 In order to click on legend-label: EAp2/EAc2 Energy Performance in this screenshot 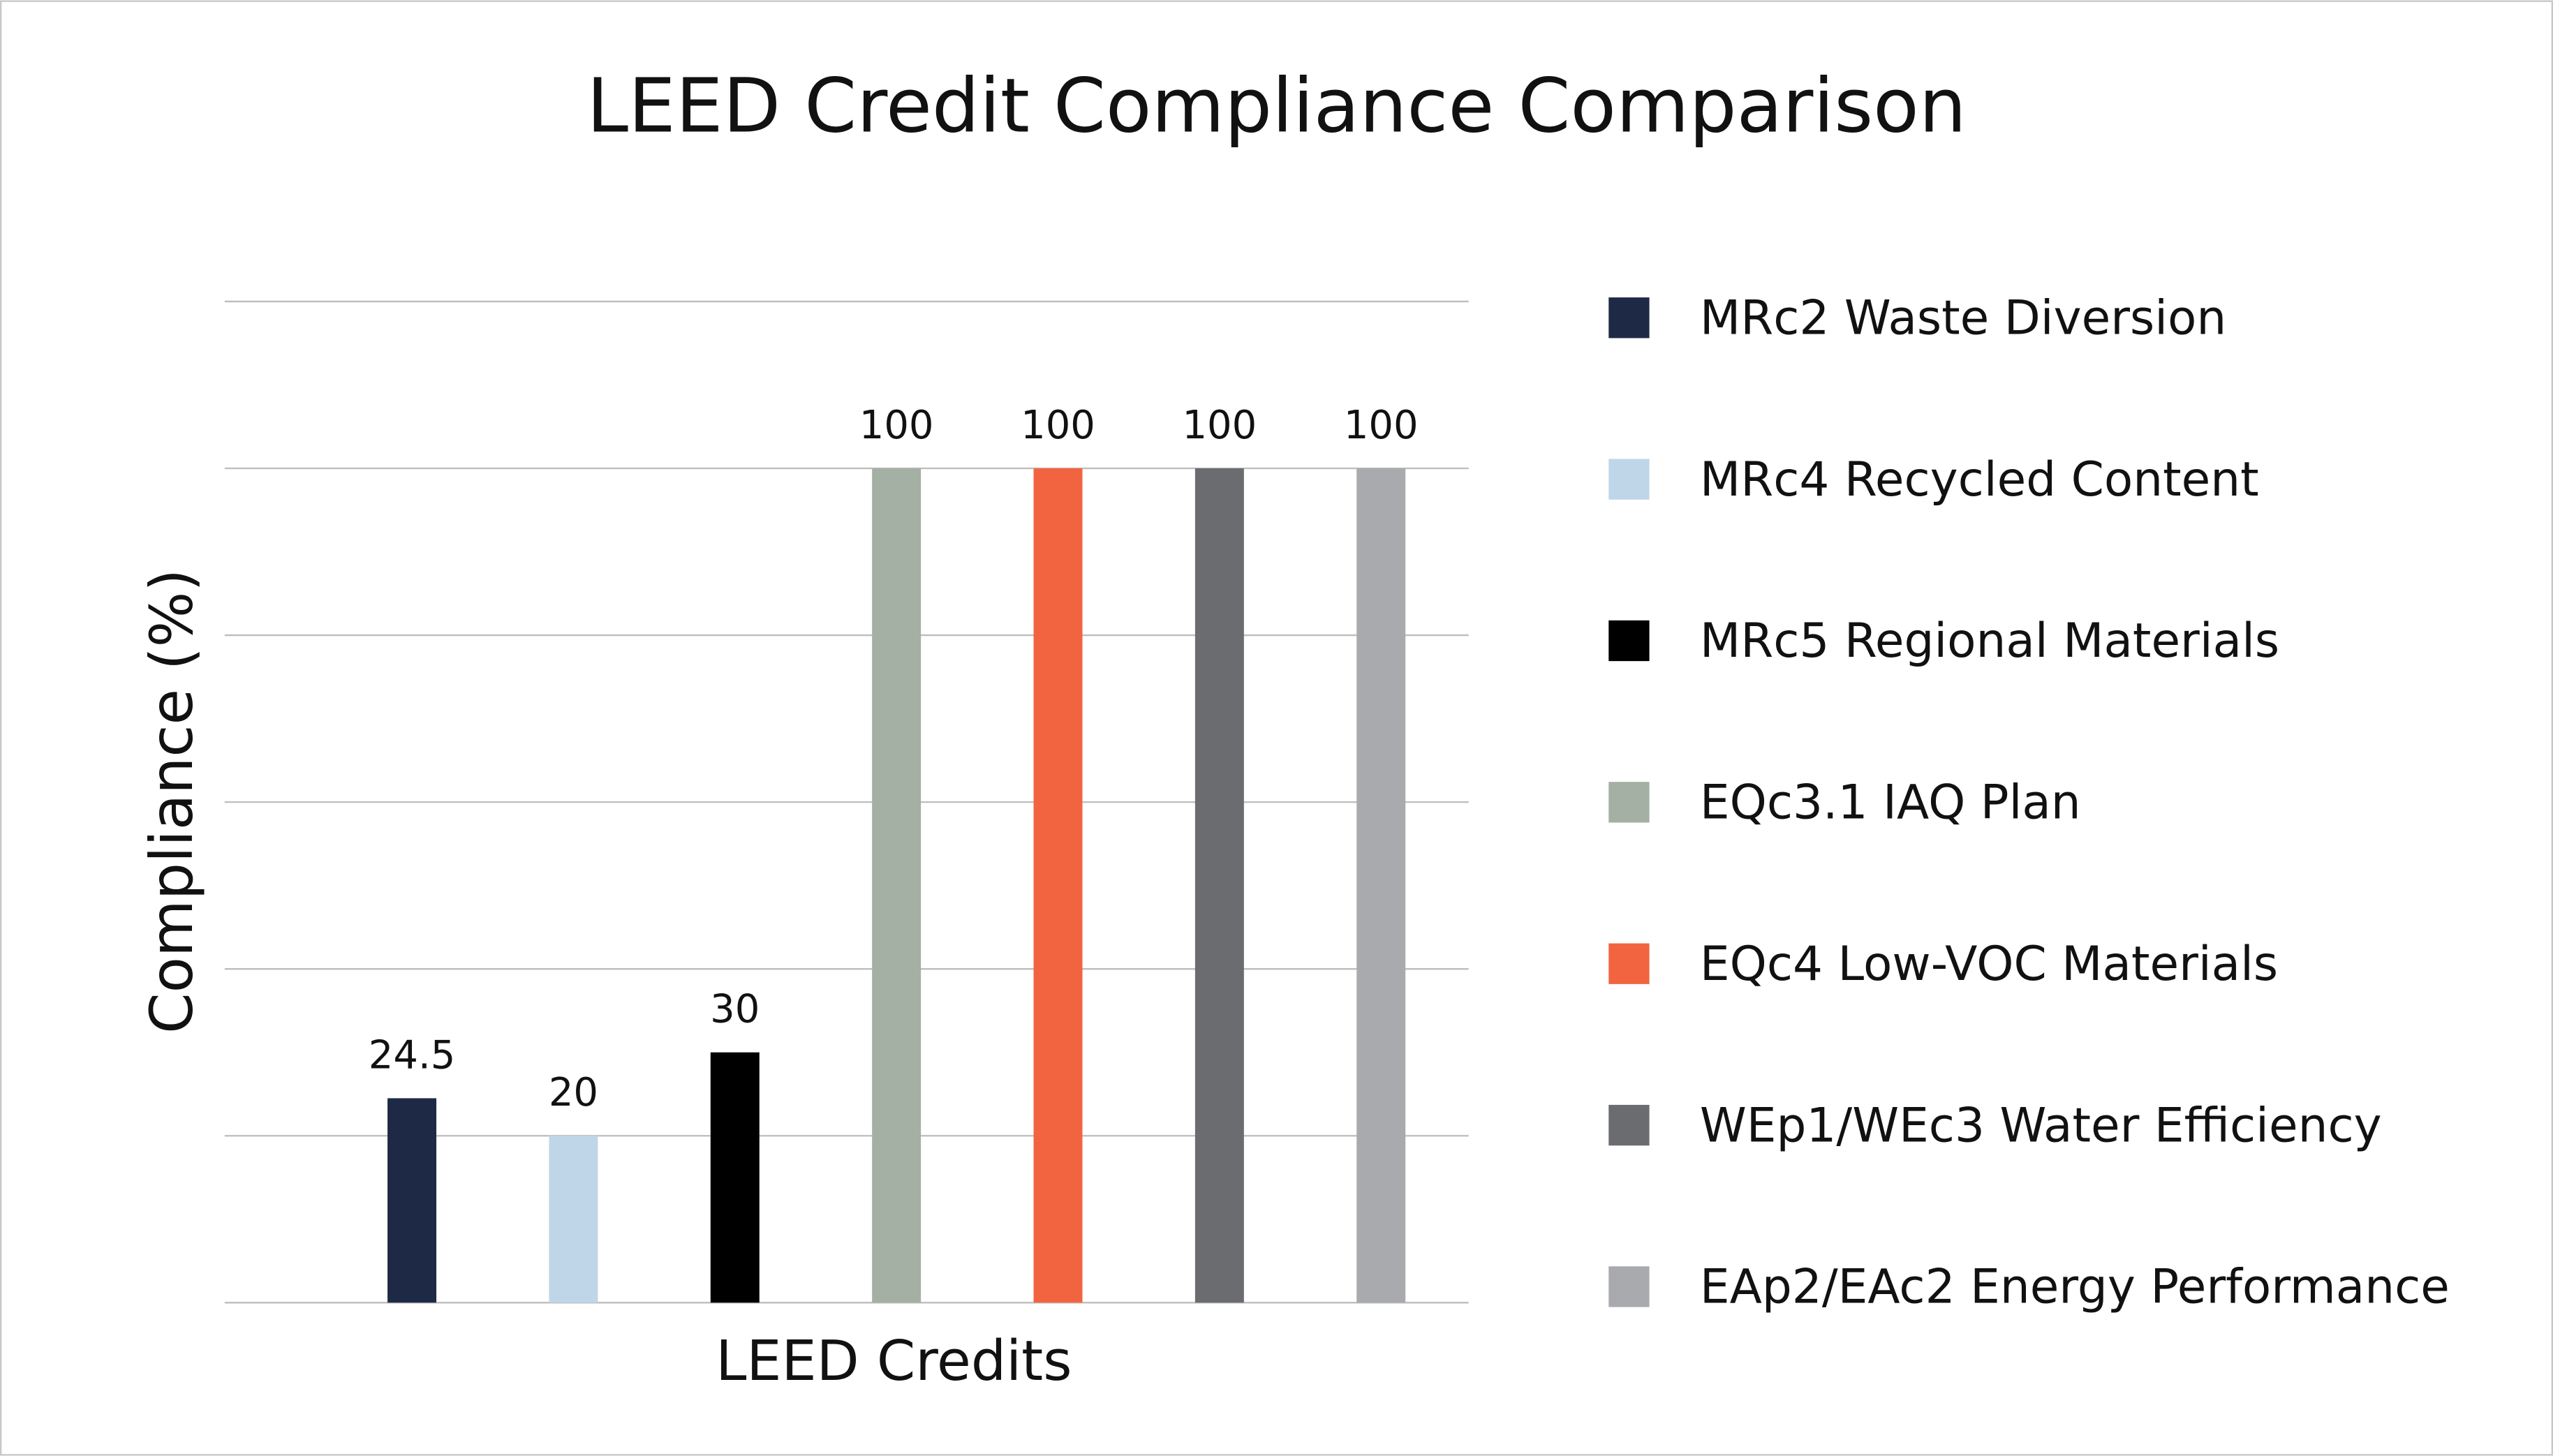, I will do `click(2075, 1286)`.